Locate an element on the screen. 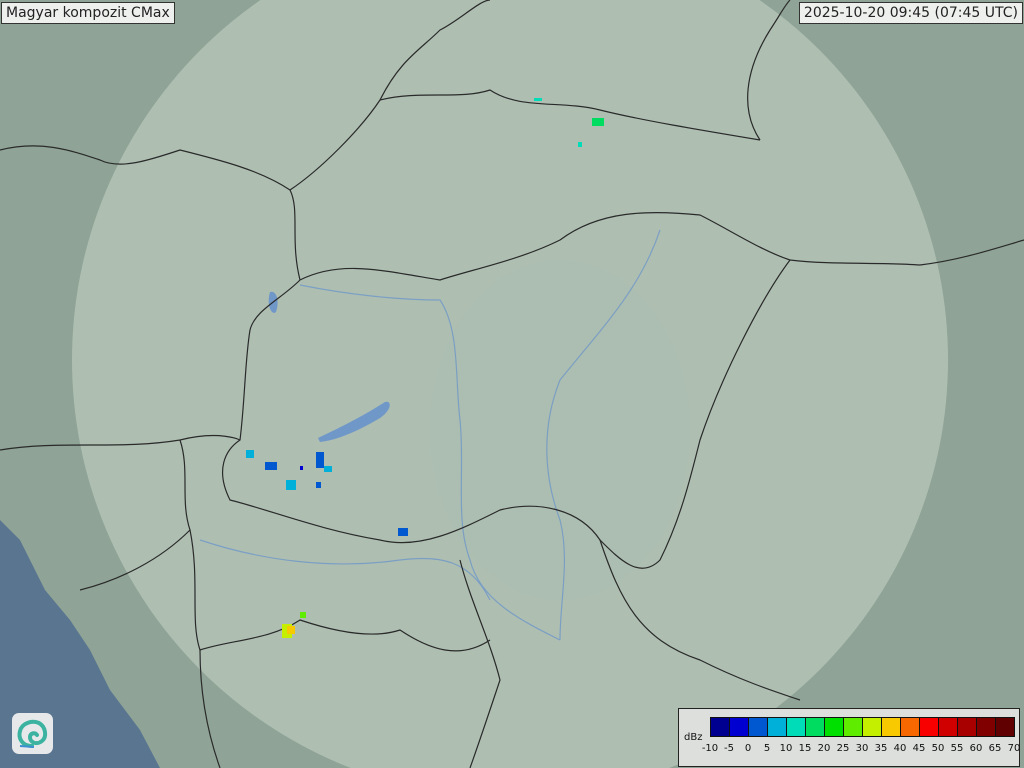 This screenshot has height=768, width=1024. legend-tick-label: 60 is located at coordinates (976, 748).